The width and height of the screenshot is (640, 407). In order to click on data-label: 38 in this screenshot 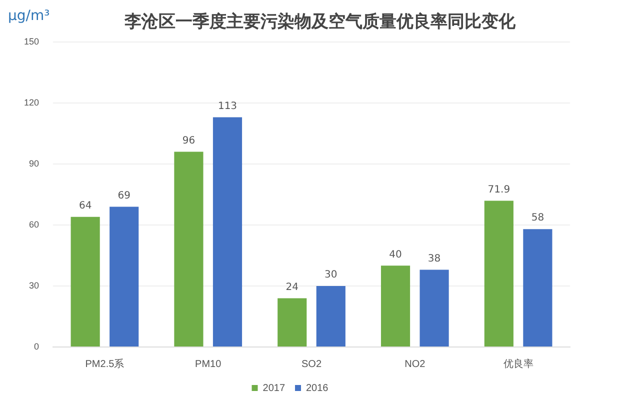, I will do `click(434, 258)`.